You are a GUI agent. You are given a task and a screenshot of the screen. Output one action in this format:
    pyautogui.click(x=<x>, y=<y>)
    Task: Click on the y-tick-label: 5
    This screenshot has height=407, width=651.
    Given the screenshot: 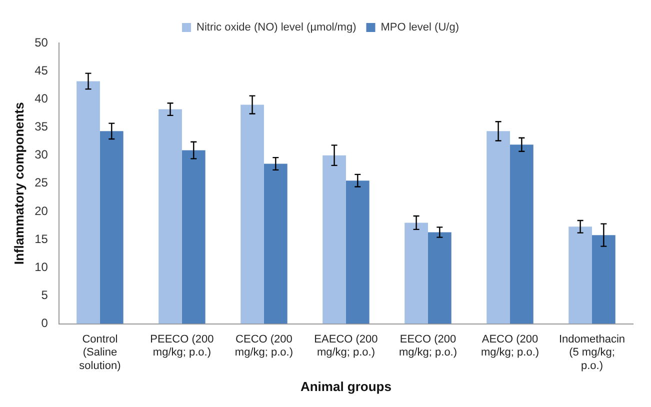 What is the action you would take?
    pyautogui.click(x=44, y=295)
    